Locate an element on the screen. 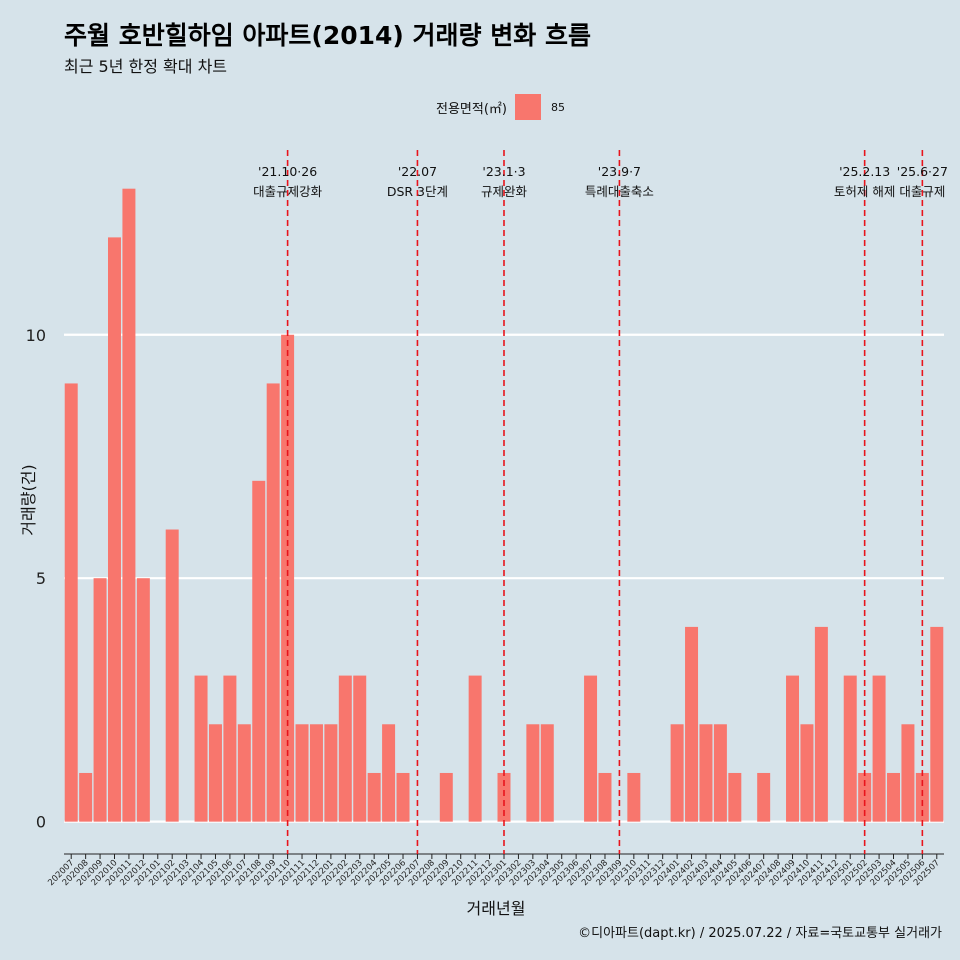  chart-subtitle: 최근 5년 한정 확대 차트 is located at coordinates (146, 66).